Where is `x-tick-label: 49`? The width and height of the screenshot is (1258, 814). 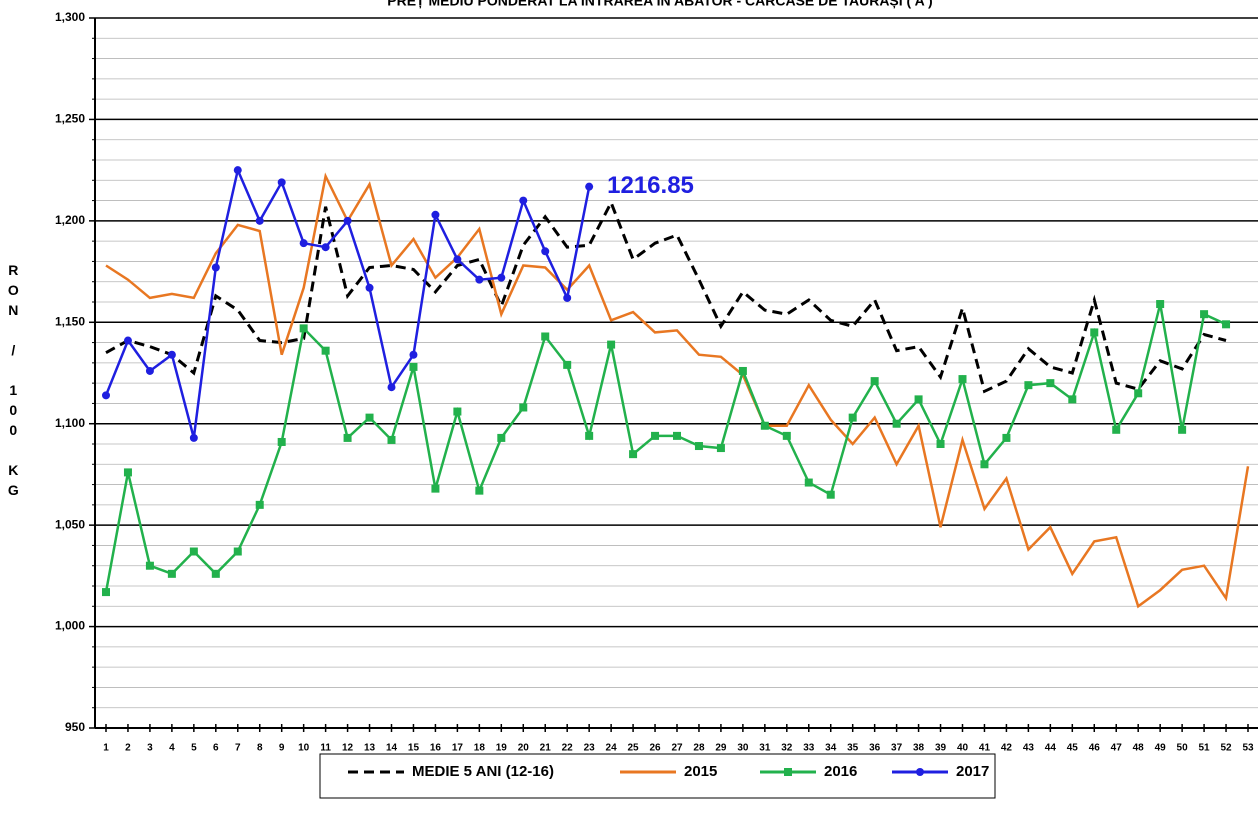
x-tick-label: 49 is located at coordinates (1161, 748).